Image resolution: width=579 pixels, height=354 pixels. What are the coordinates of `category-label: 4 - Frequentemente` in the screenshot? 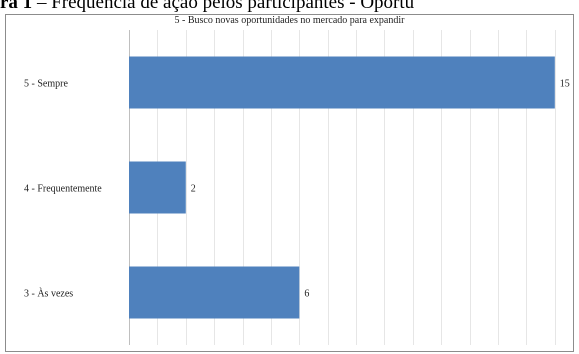 It's located at (63, 189).